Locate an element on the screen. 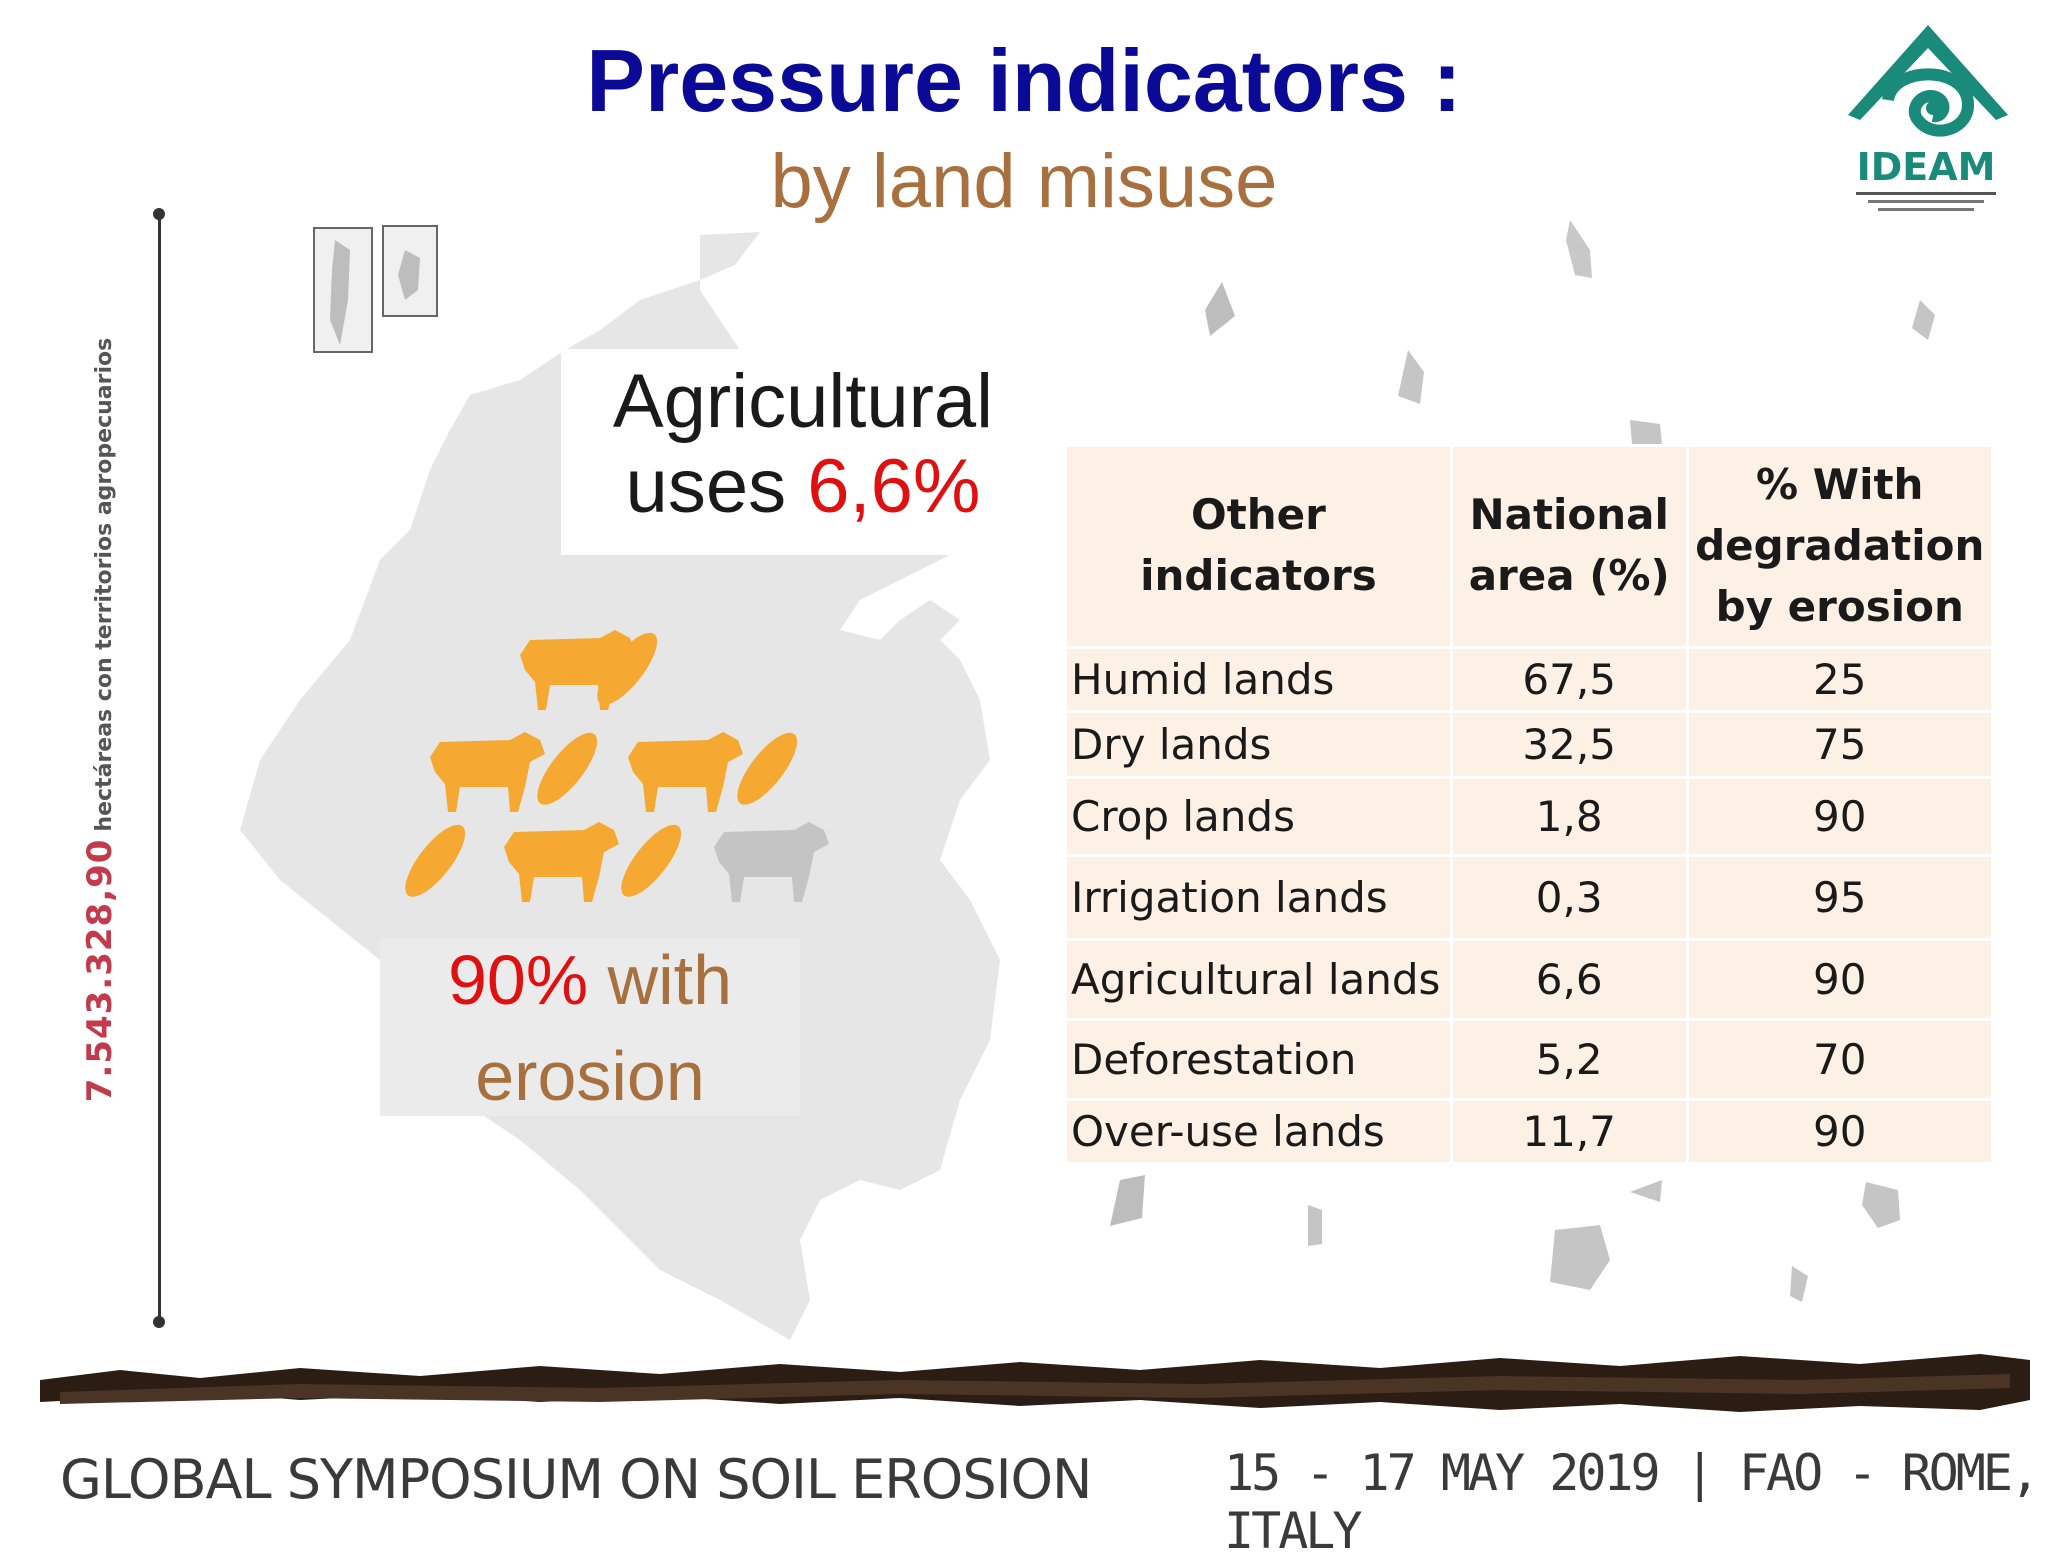  logo-wordmark: IDEAM is located at coordinates (1926, 167).